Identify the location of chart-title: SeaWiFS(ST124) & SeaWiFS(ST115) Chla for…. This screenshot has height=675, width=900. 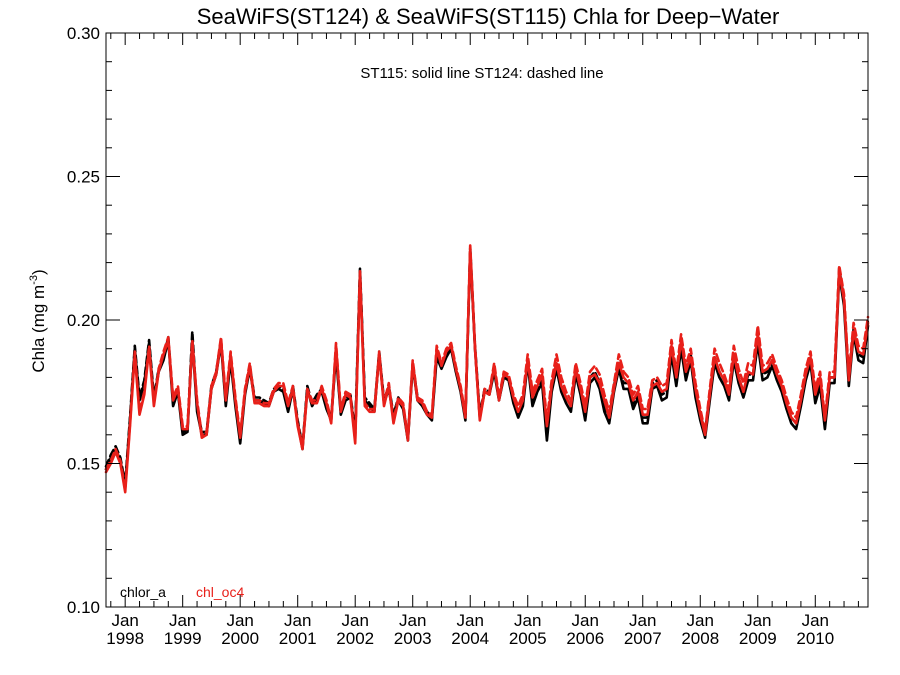
(488, 16).